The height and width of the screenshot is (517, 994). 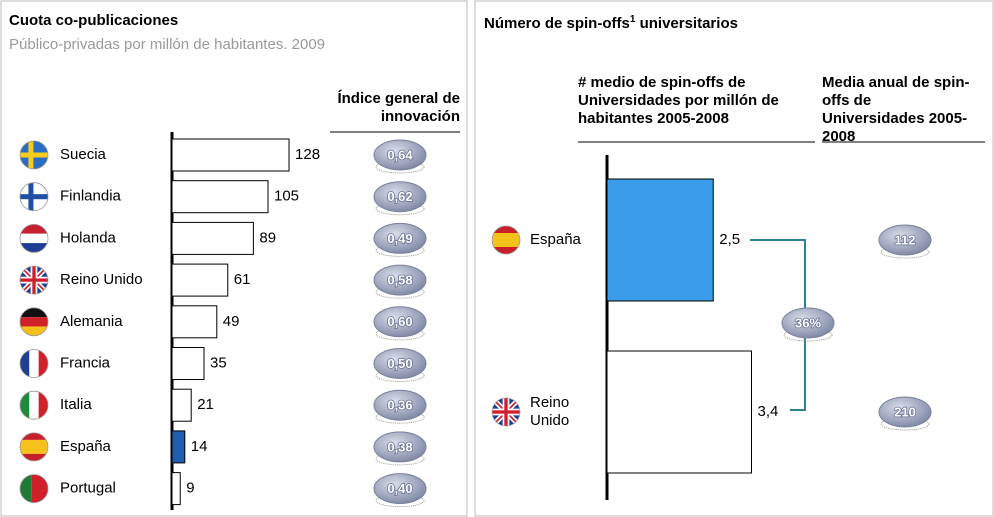 I want to click on value-label: 105, so click(x=286, y=196).